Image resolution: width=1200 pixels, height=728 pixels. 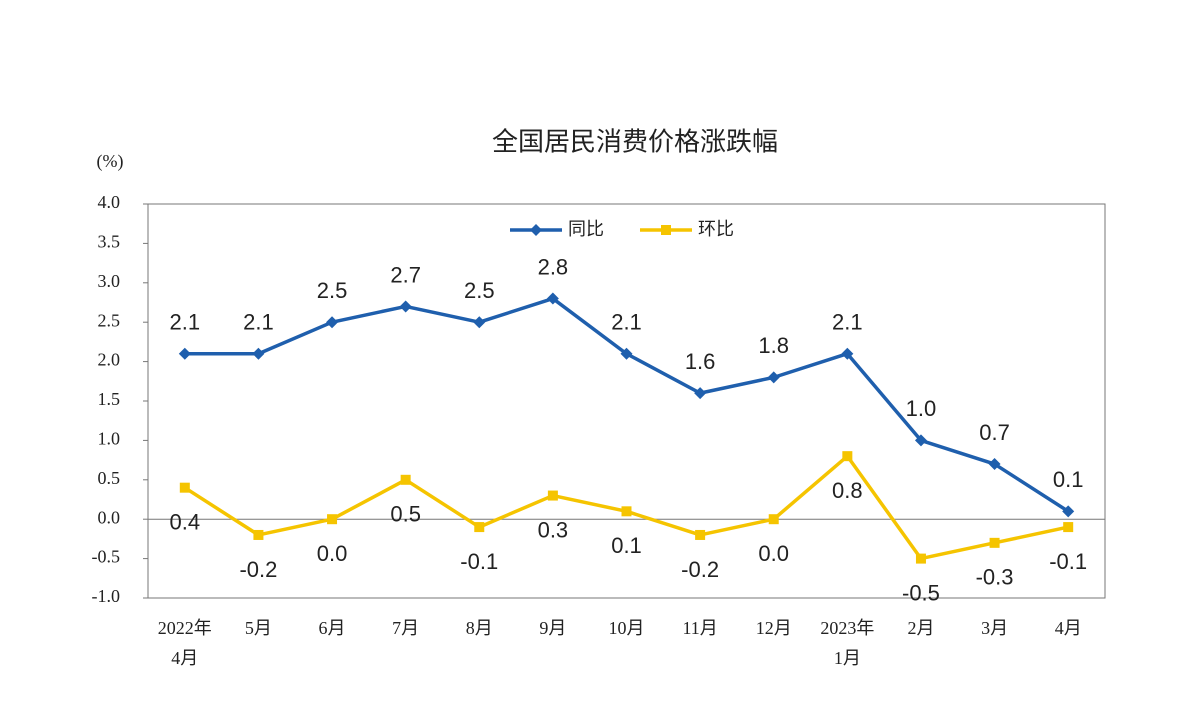 I want to click on y-tick-label: 2.0, so click(x=109, y=360).